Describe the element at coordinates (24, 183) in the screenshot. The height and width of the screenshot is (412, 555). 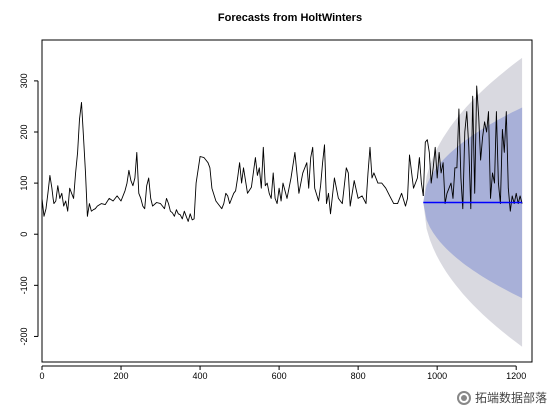
I see `y-tick-label: 100` at that location.